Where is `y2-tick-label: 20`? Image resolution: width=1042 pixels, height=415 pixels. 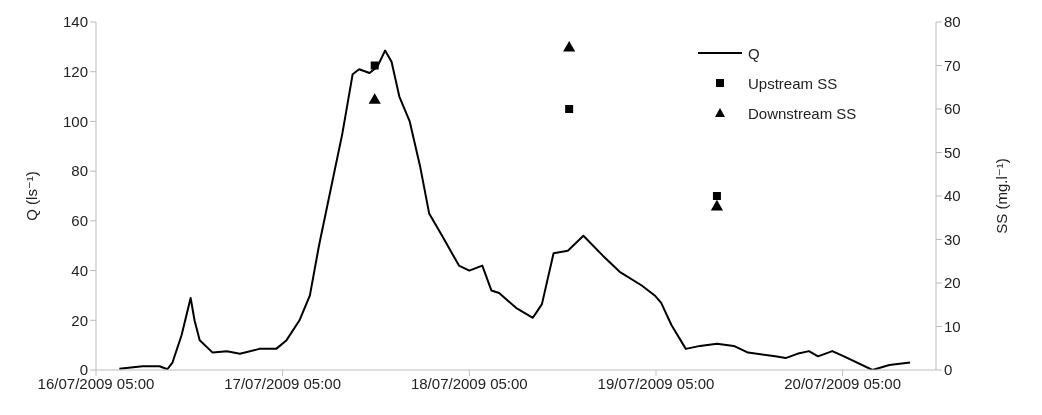
y2-tick-label: 20 is located at coordinates (952, 283).